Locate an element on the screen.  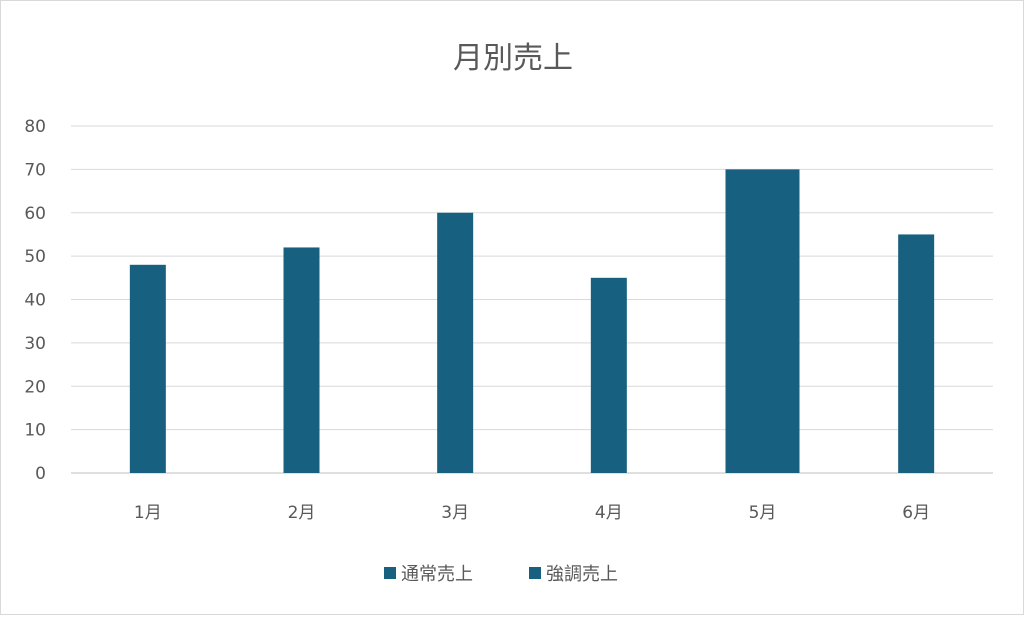
y-tick-label: 70 is located at coordinates (35, 170).